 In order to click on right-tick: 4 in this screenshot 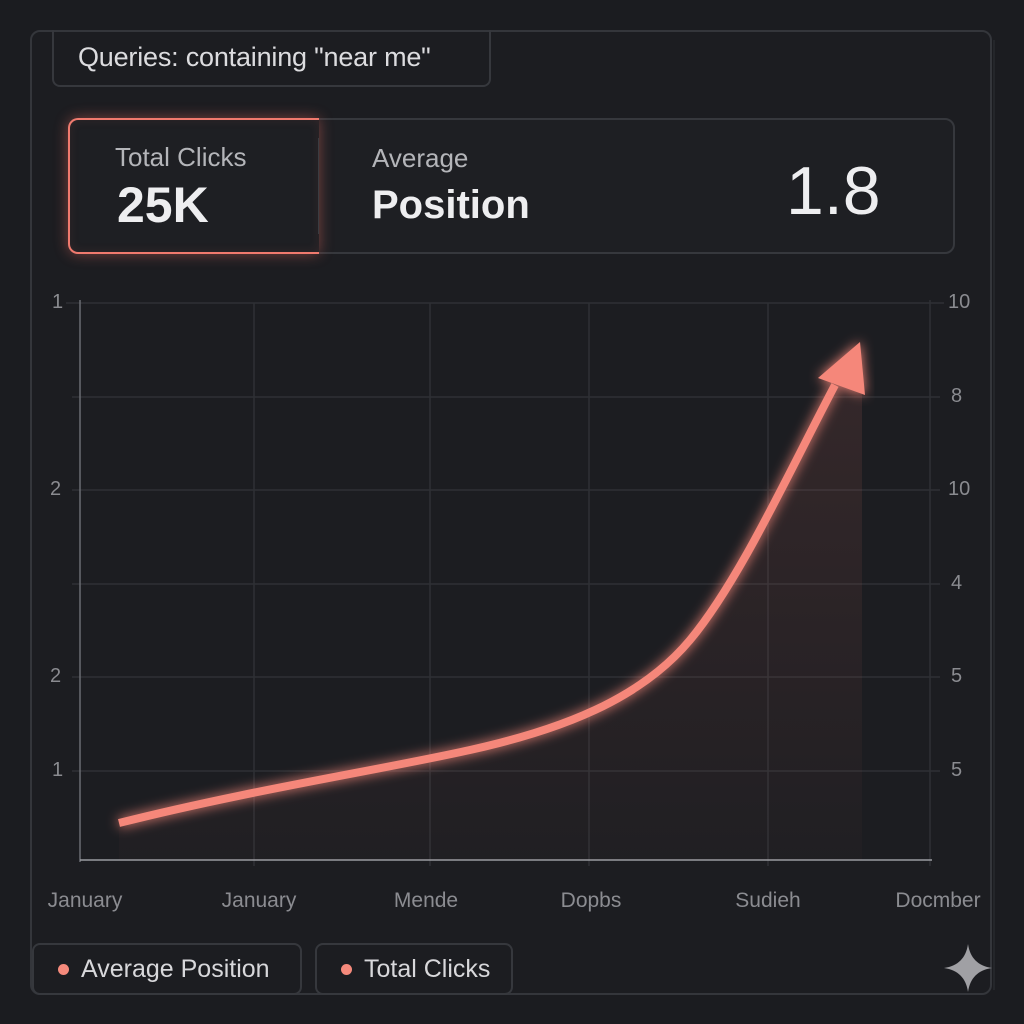, I will do `click(957, 583)`.